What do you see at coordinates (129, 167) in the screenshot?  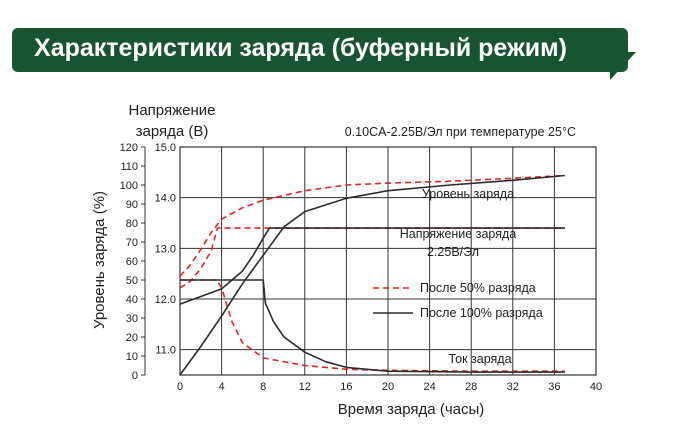 I see `percent-tick-label: 110` at bounding box center [129, 167].